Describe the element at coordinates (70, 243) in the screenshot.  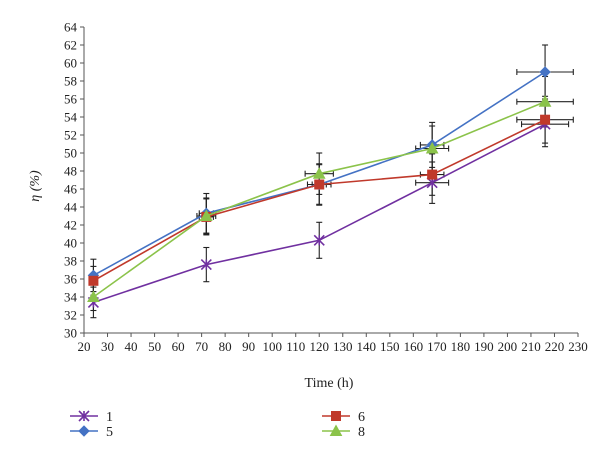
I see `y-tick-label: 40` at that location.